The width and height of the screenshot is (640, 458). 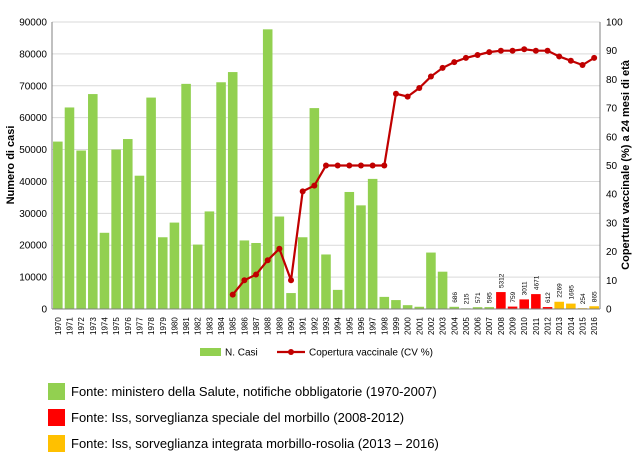 What do you see at coordinates (548, 326) in the screenshot?
I see `x-tick-label: 2012` at bounding box center [548, 326].